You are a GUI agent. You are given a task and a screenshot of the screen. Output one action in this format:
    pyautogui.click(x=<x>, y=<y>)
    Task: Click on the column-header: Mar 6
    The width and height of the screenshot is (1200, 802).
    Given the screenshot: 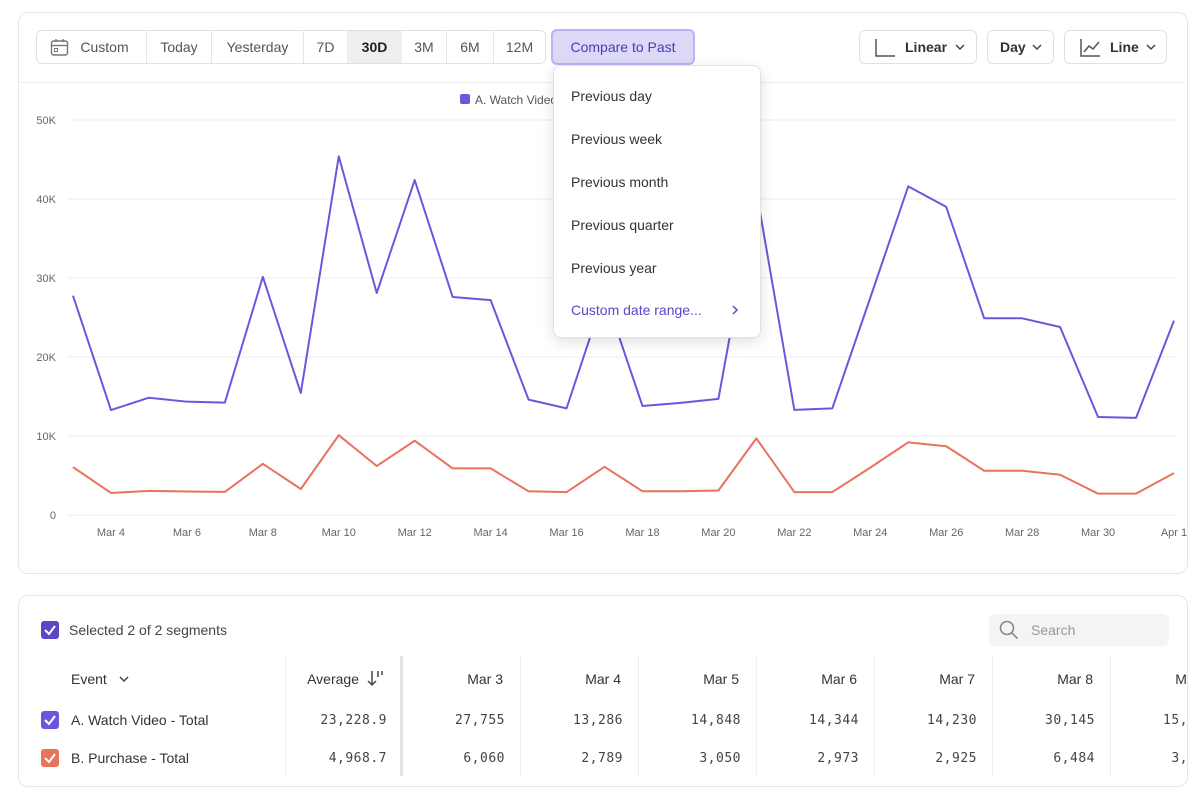 What is the action you would take?
    pyautogui.click(x=839, y=679)
    